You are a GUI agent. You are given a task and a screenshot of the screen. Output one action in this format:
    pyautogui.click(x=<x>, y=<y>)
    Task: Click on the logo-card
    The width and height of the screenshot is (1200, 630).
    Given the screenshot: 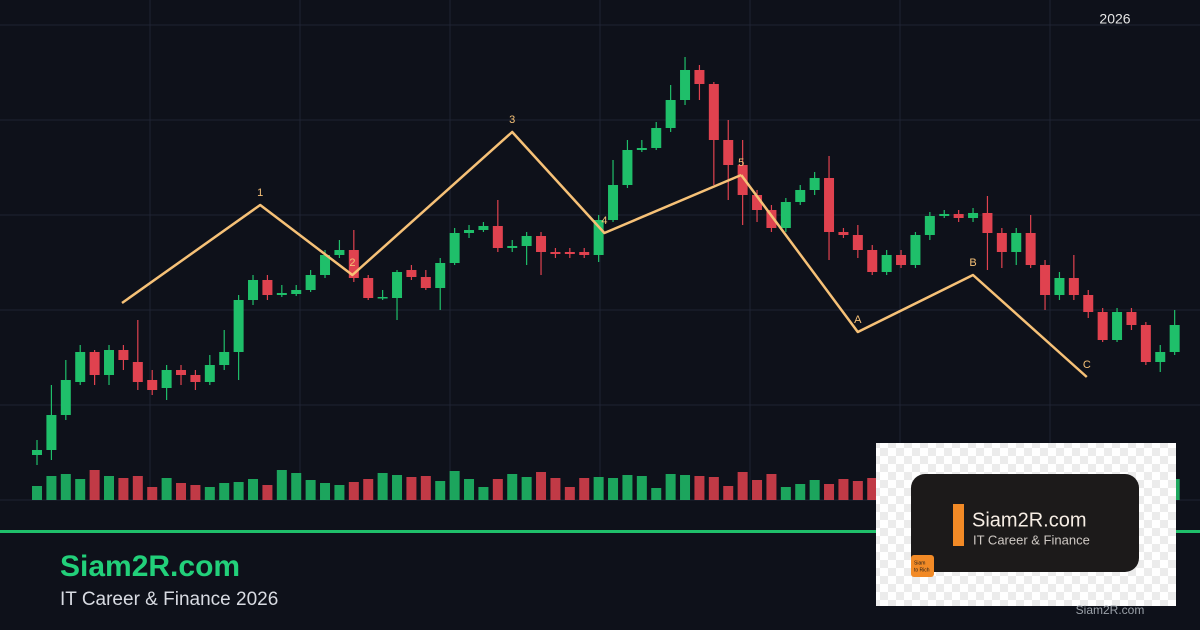 What is the action you would take?
    pyautogui.click(x=1025, y=523)
    